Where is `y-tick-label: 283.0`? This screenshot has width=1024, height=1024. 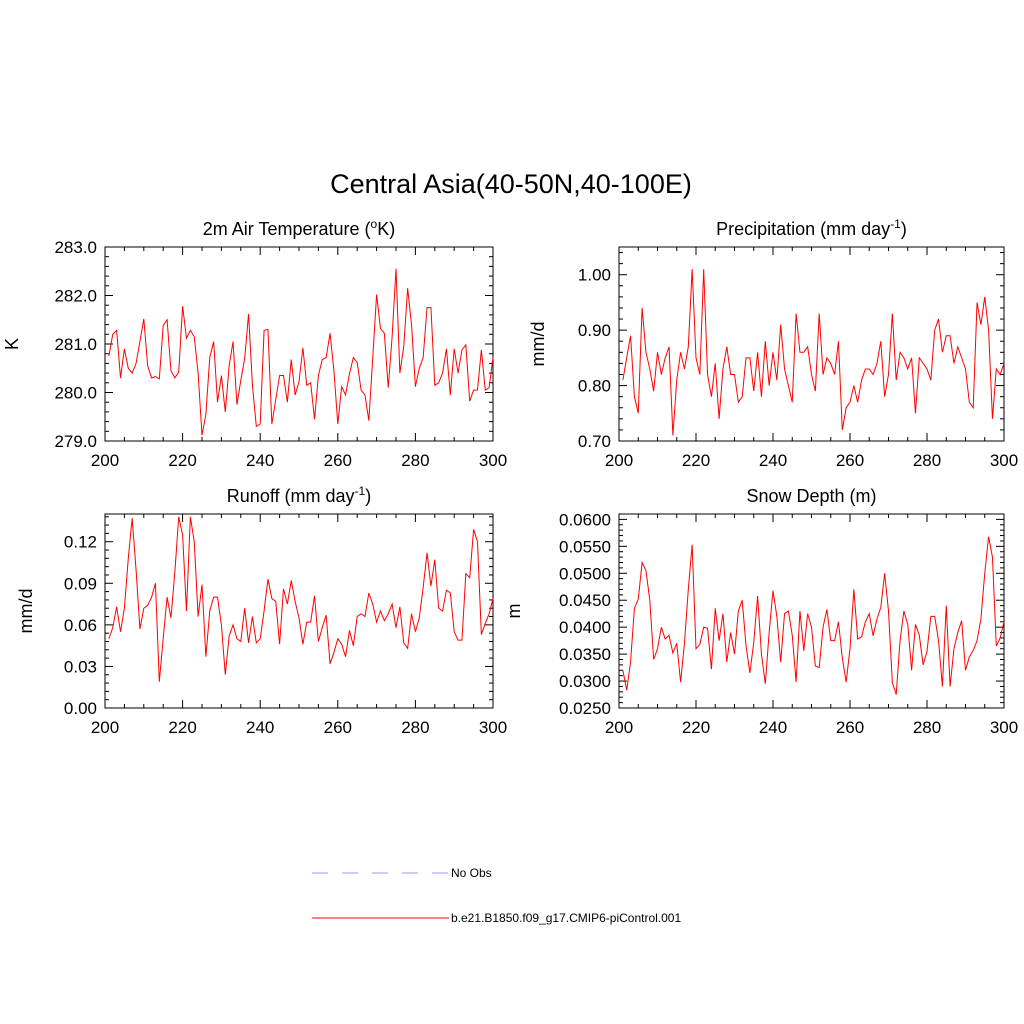 y-tick-label: 283.0 is located at coordinates (75, 247).